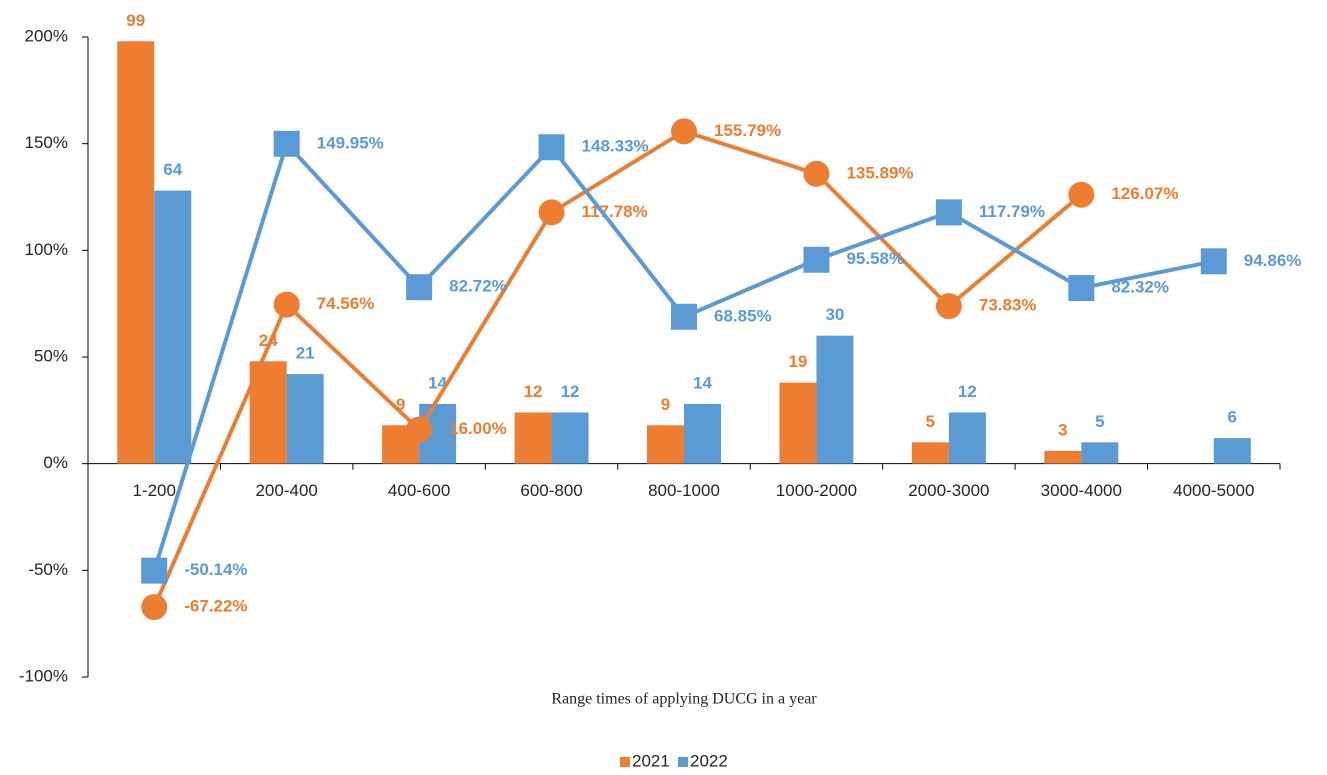 Image resolution: width=1327 pixels, height=775 pixels. I want to click on bar-label: 64, so click(172, 169).